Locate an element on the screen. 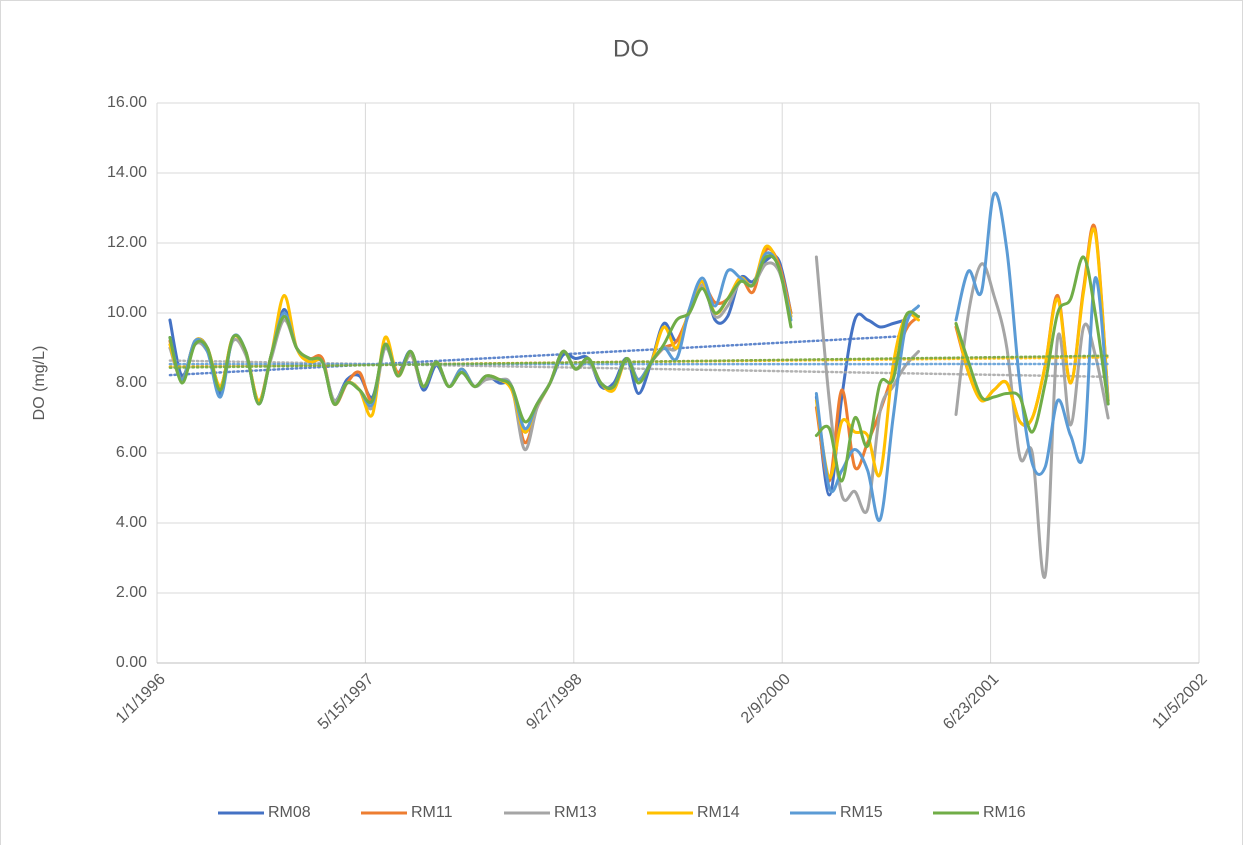 Image resolution: width=1244 pixels, height=845 pixels. y-tick-label: 4.00 is located at coordinates (131, 522).